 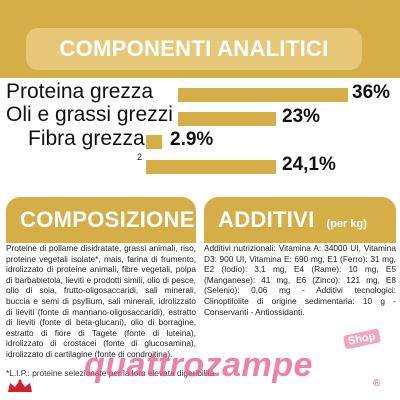 What do you see at coordinates (107, 219) in the screenshot?
I see `composition-title: COMPOSIZIONE` at bounding box center [107, 219].